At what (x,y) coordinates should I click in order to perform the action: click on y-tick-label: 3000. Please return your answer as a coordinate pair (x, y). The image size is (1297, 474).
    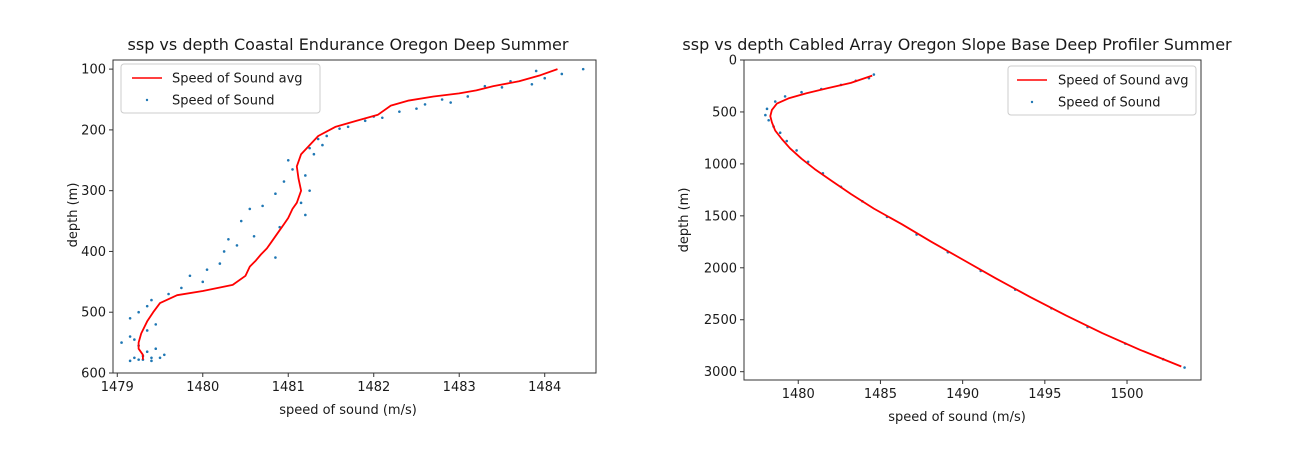
    Looking at the image, I should click on (720, 372).